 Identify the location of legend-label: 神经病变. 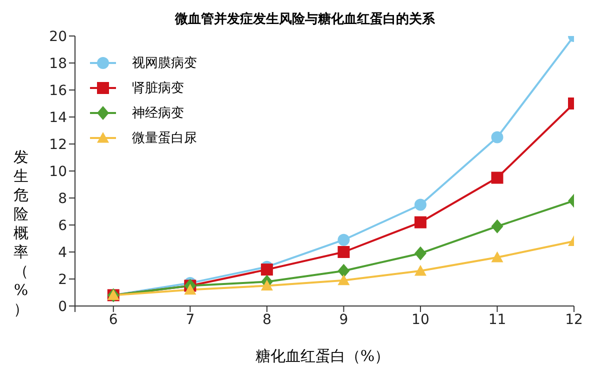
(158, 113).